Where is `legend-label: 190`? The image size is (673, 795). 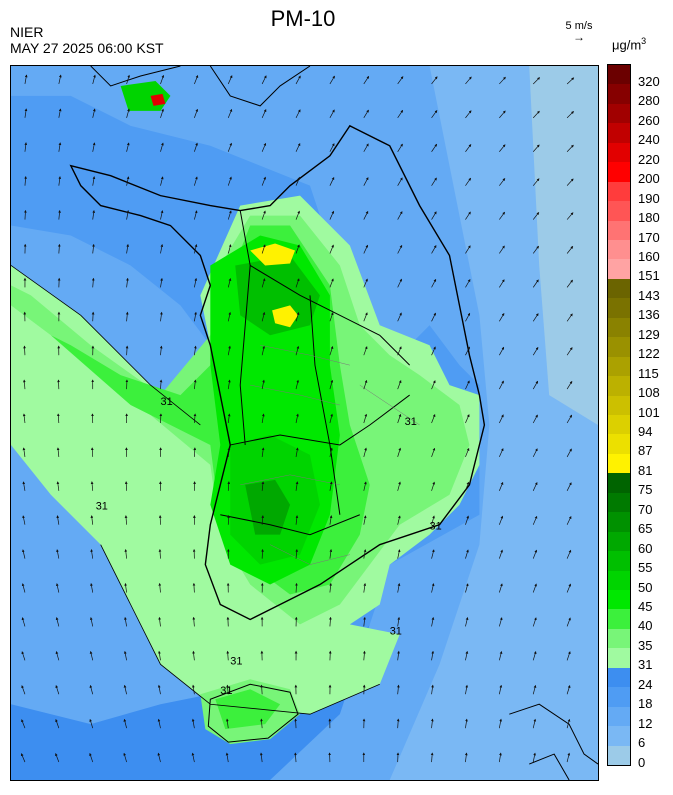
legend-label: 190 is located at coordinates (649, 198).